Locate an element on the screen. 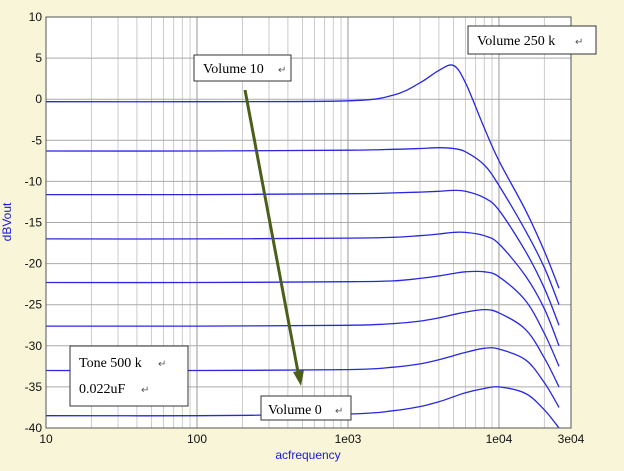 Image resolution: width=624 pixels, height=471 pixels. annotation-volume-max-text: Volume 10 is located at coordinates (233, 69).